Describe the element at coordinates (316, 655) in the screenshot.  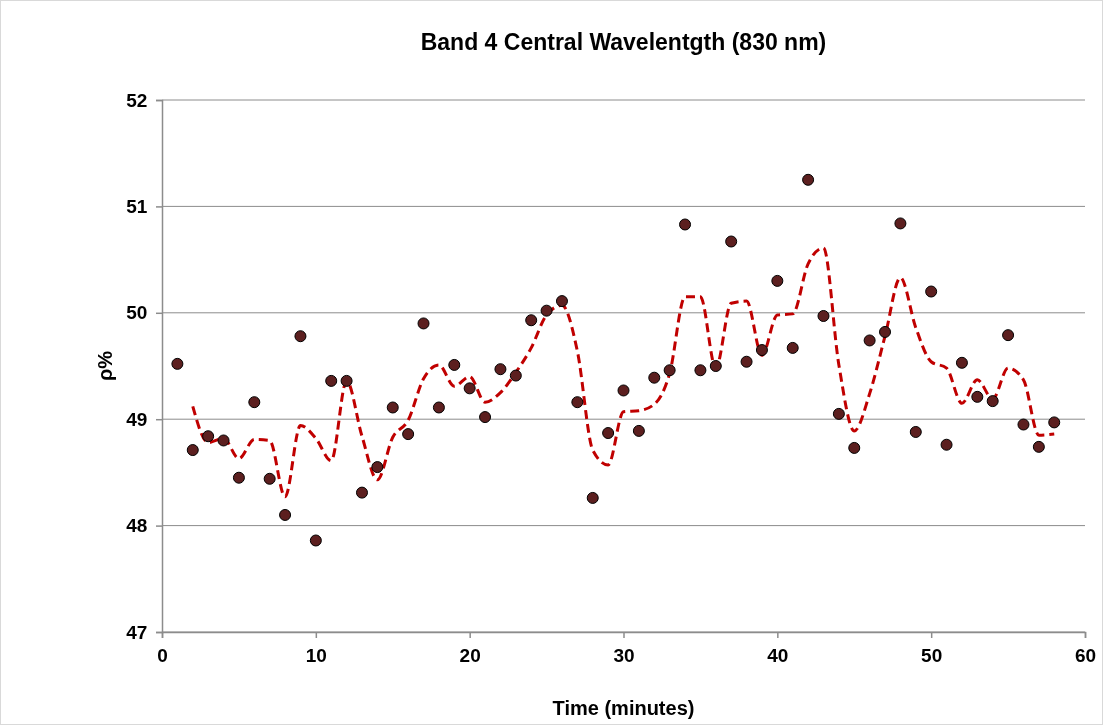
I see `x-tick-label: 10` at that location.